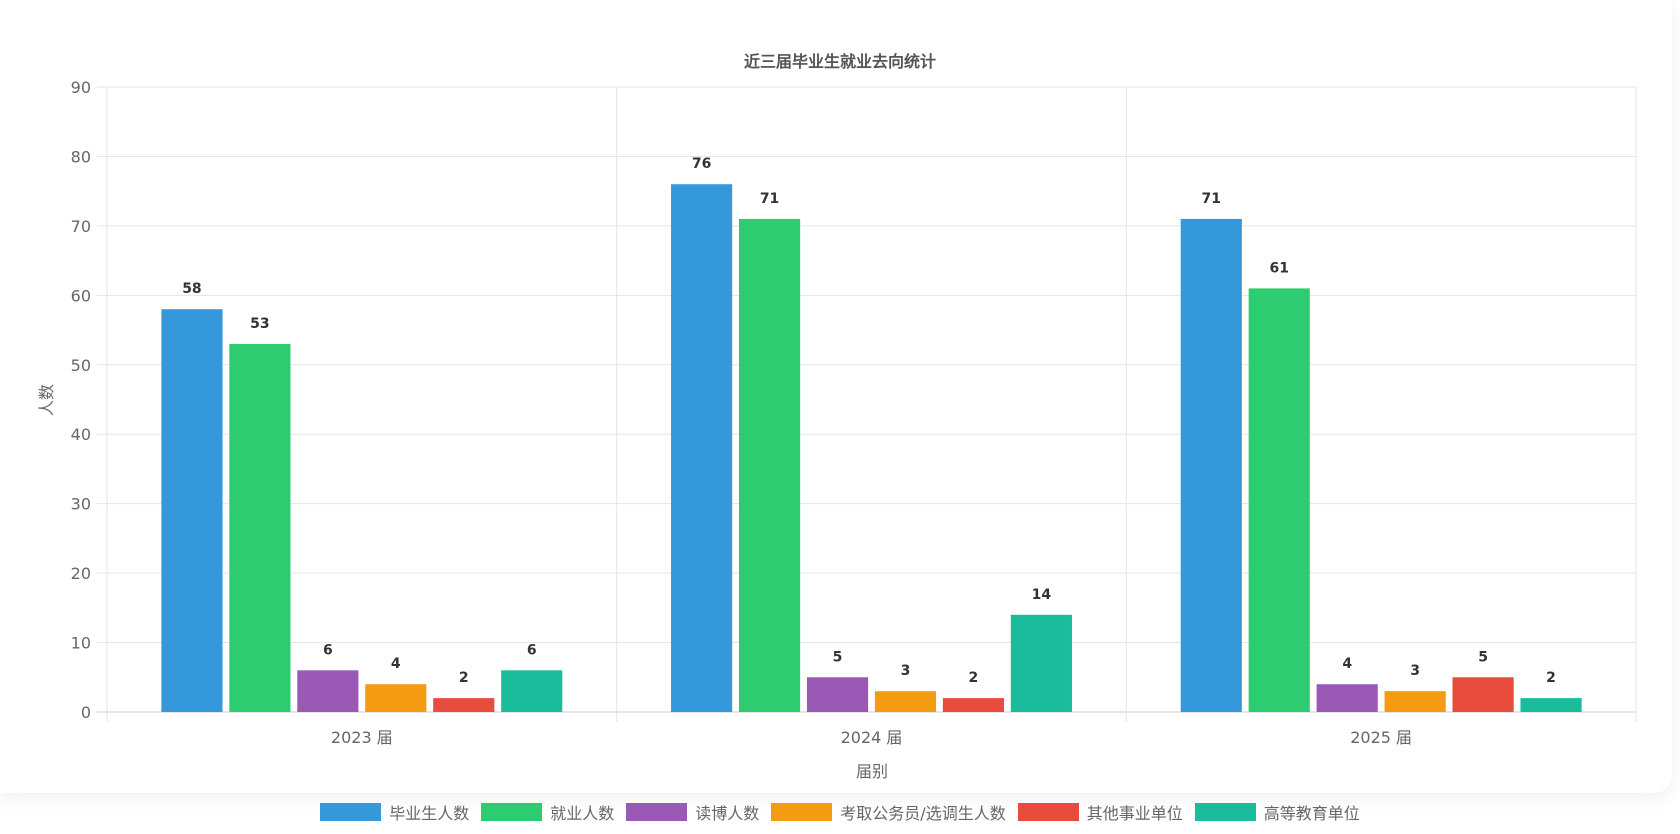  Describe the element at coordinates (701, 164) in the screenshot. I see `data-label: 76` at that location.